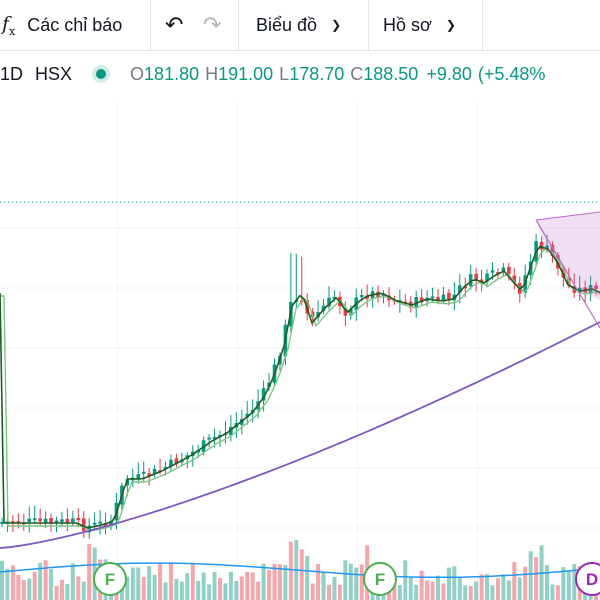  I want to click on change-value: +9.80, so click(449, 73).